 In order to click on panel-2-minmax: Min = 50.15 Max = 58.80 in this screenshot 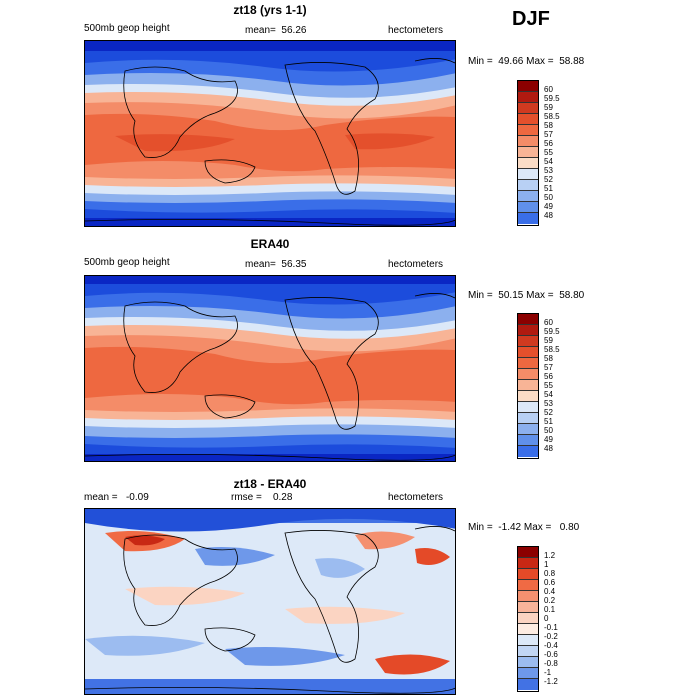, I will do `click(526, 295)`.